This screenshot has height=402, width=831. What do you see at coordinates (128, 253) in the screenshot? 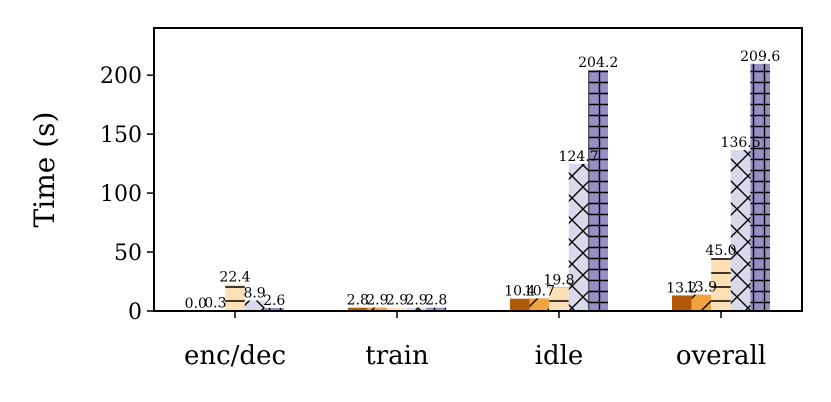
I see `y-tick-label-50: 50` at bounding box center [128, 253].